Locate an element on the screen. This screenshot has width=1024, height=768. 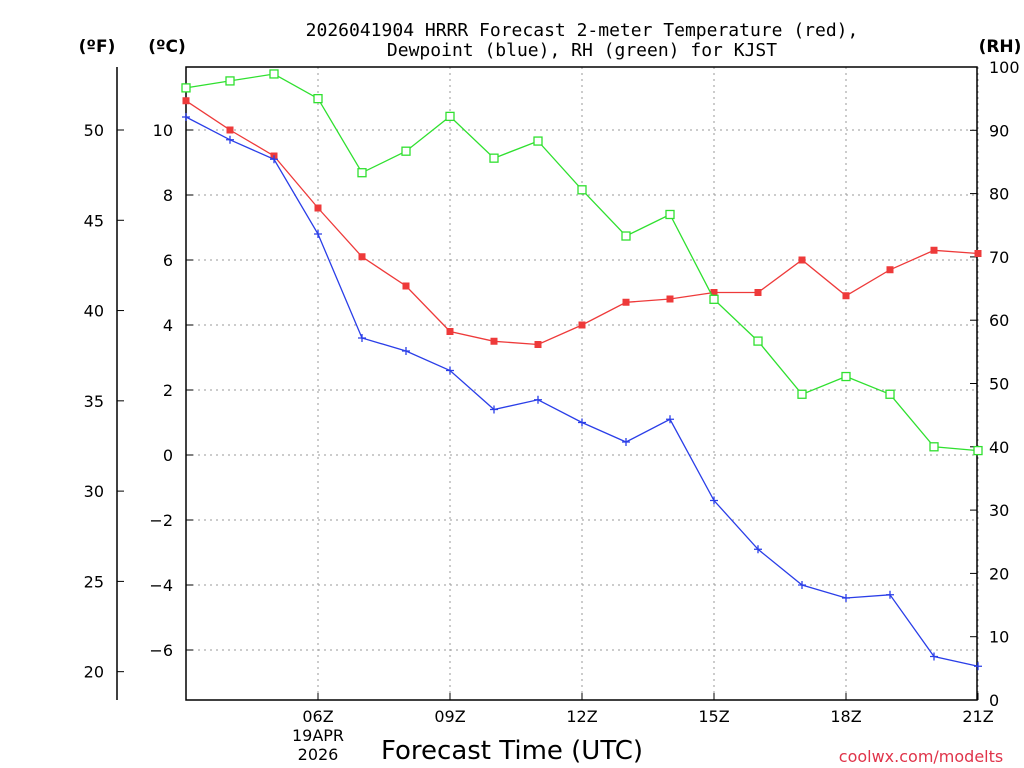
date-label: 19APR is located at coordinates (318, 735).